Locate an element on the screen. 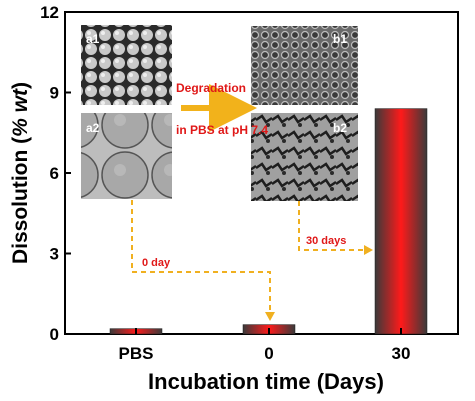 This screenshot has height=401, width=475. inset-b2: b2 is located at coordinates (304, 157).